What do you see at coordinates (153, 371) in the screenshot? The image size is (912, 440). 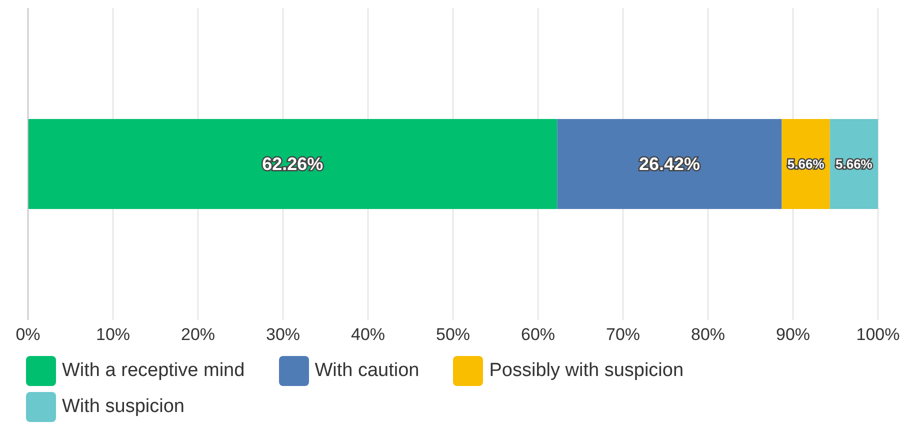 I see `legend-label: With a receptive mind` at bounding box center [153, 371].